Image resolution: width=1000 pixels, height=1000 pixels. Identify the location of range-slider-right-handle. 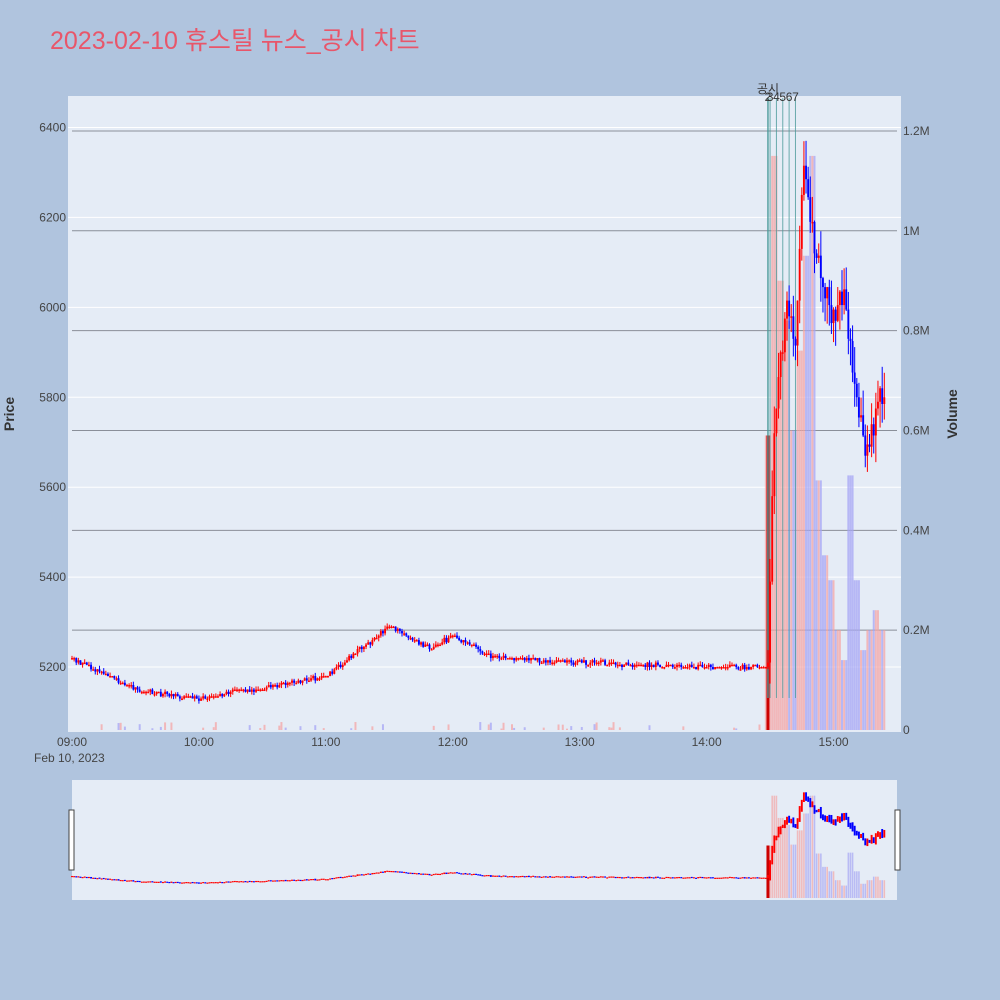
(897, 840).